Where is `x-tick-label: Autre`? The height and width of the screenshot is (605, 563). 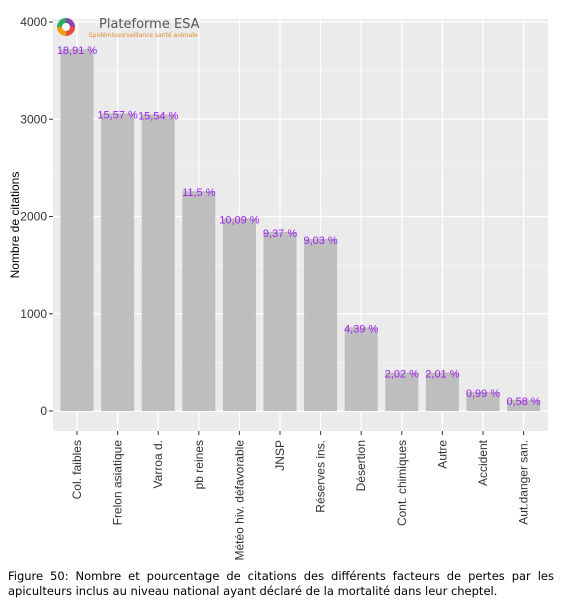
x-tick-label: Autre is located at coordinates (442, 454).